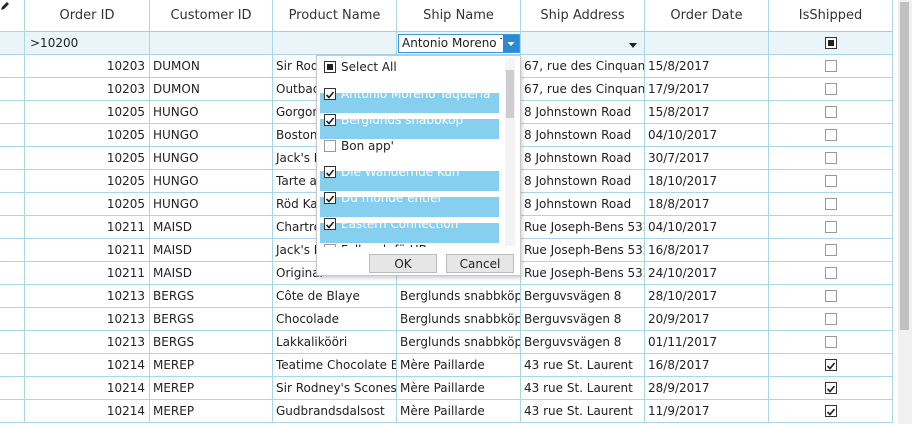 This screenshot has height=424, width=915. I want to click on item-label: Folk och fä HB, so click(384, 244).